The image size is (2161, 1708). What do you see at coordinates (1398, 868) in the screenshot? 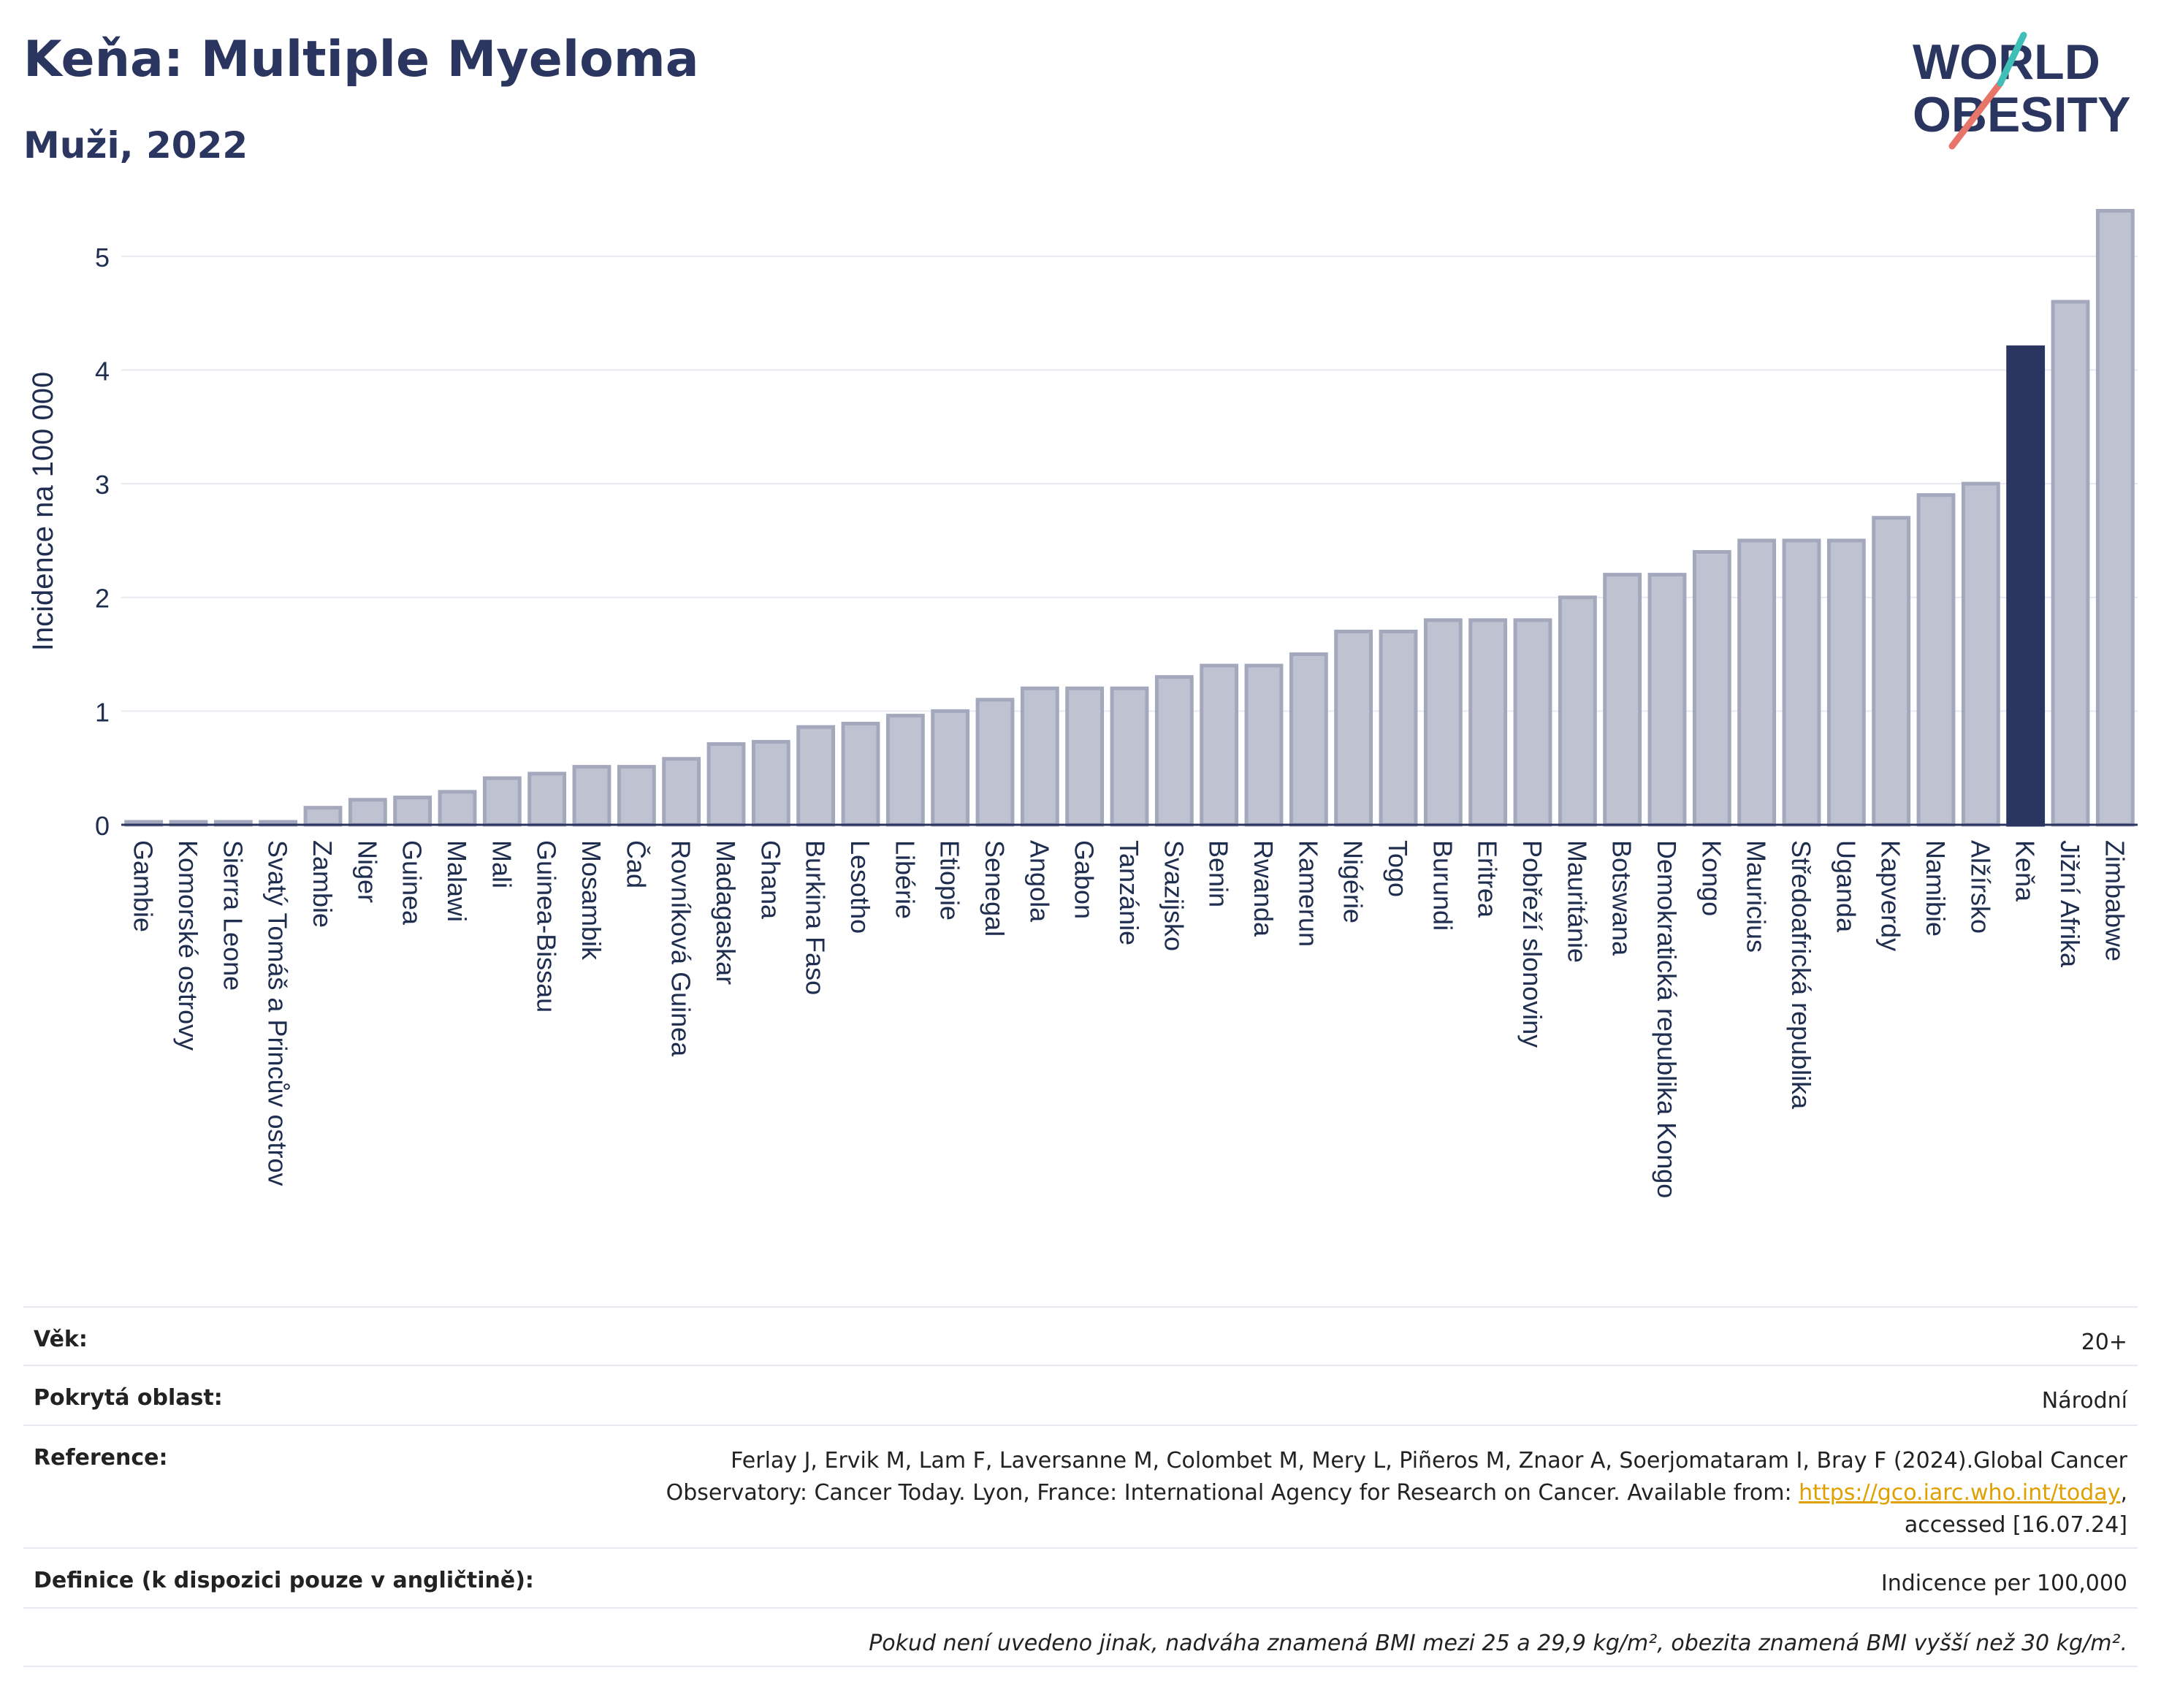
I see `x-tick-label: Togo` at bounding box center [1398, 868].